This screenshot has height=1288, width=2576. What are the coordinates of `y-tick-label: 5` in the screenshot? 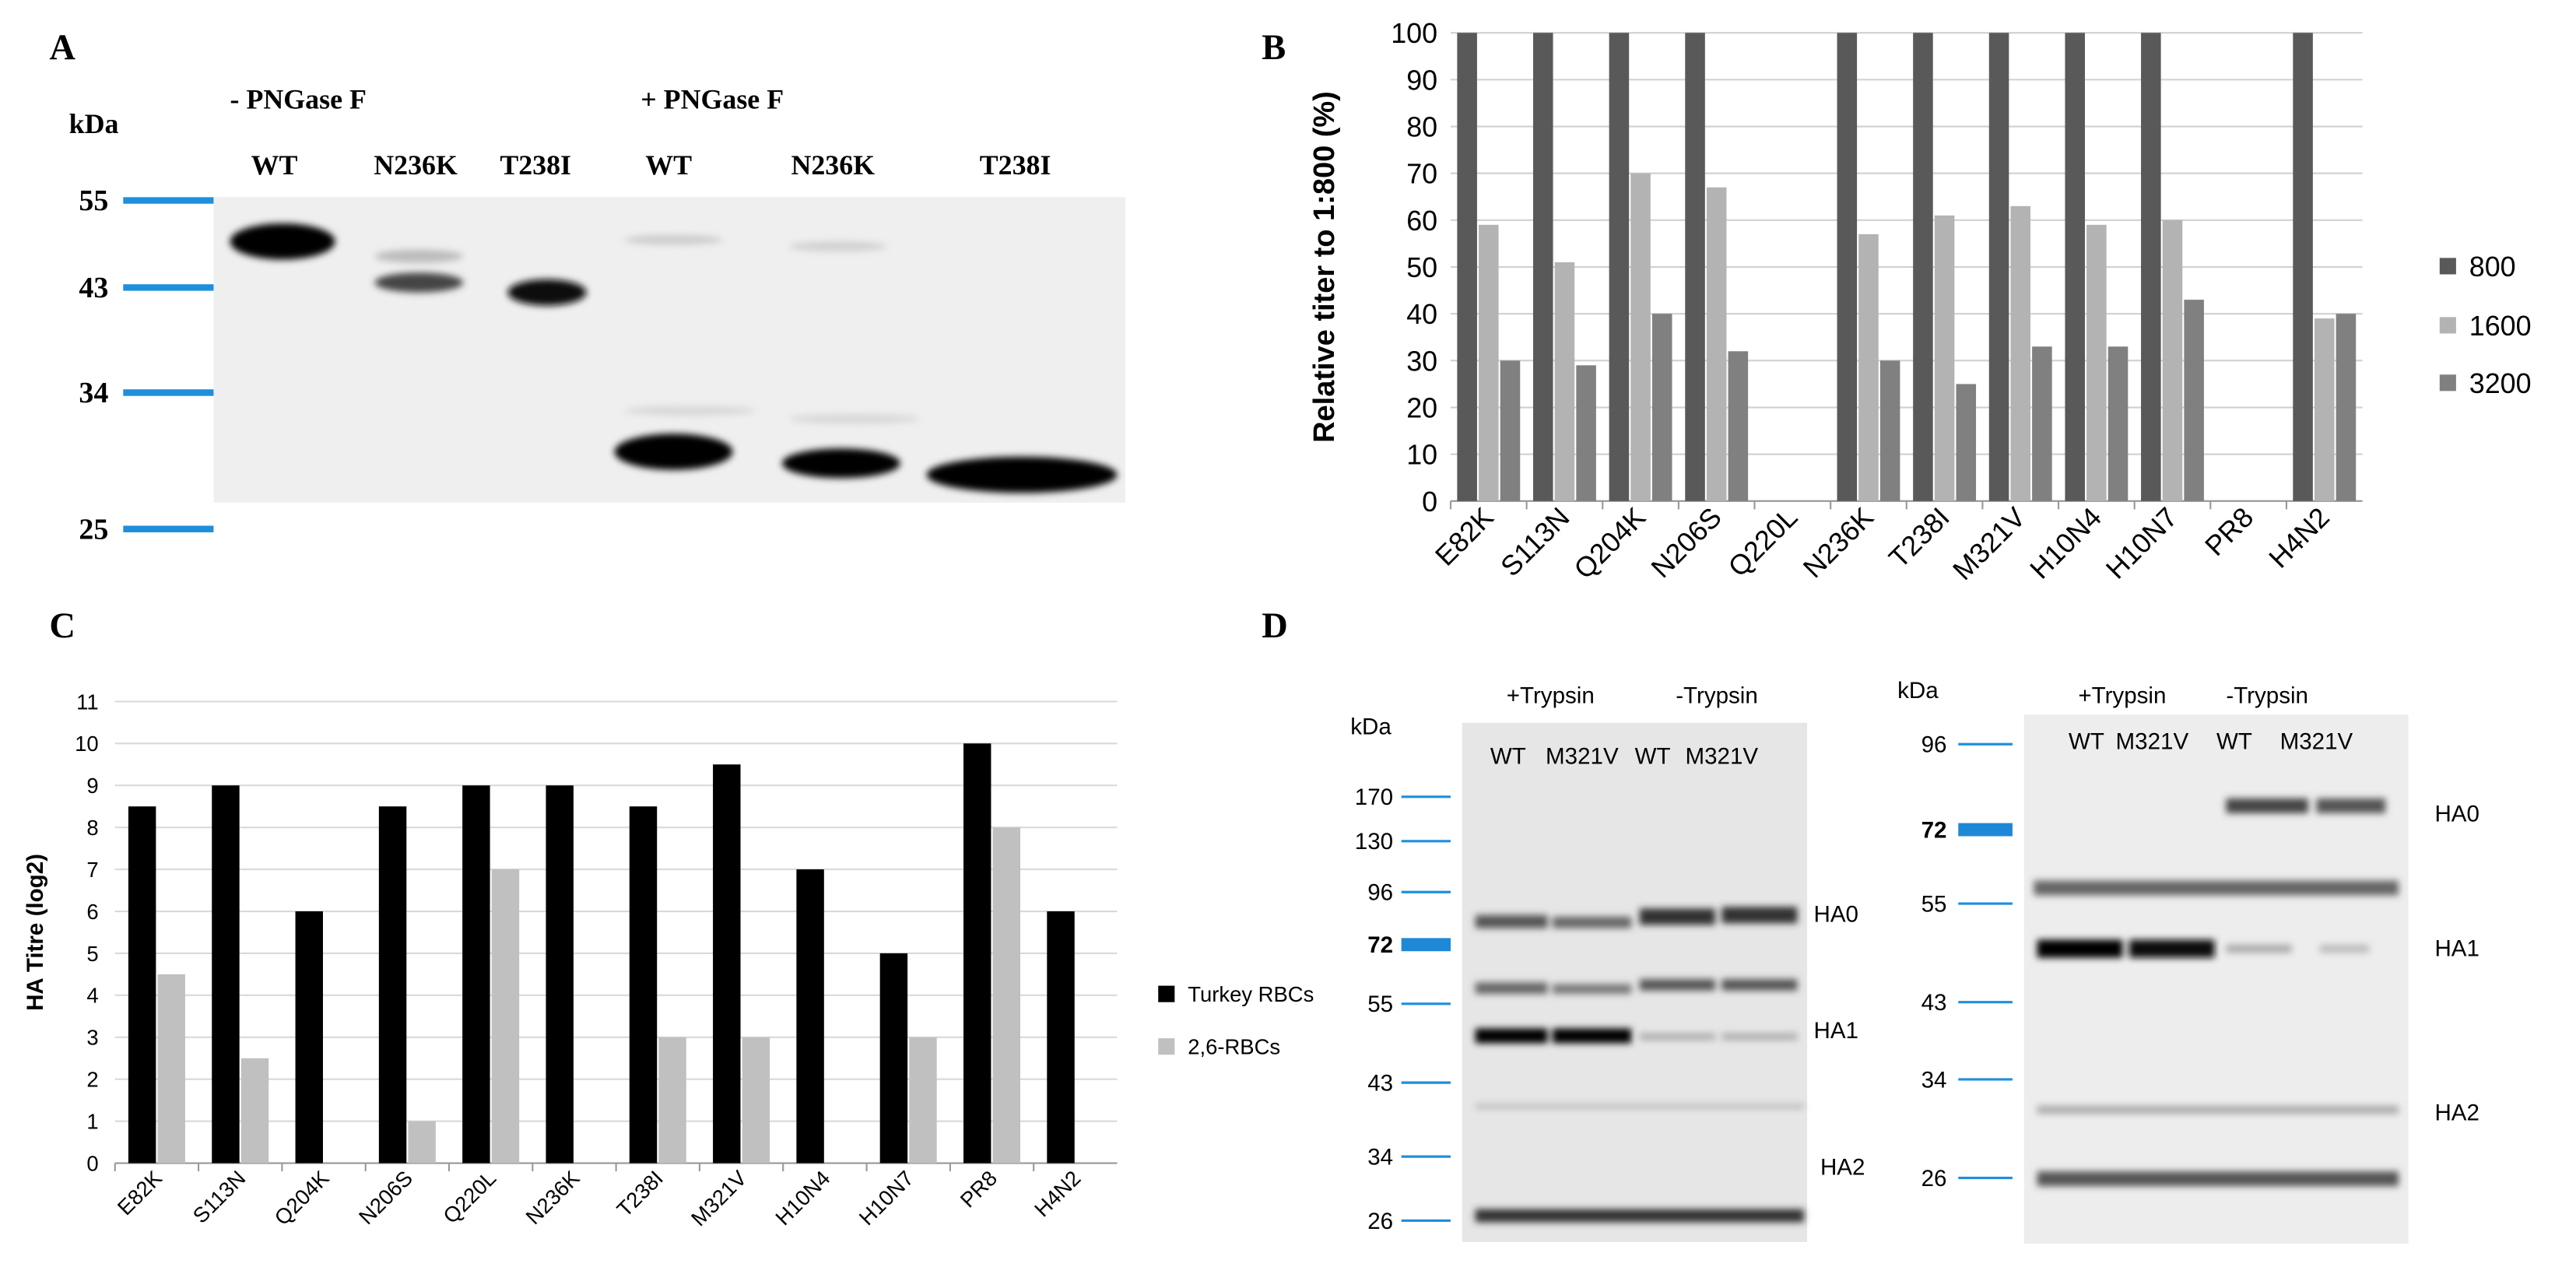 It's located at (92, 954).